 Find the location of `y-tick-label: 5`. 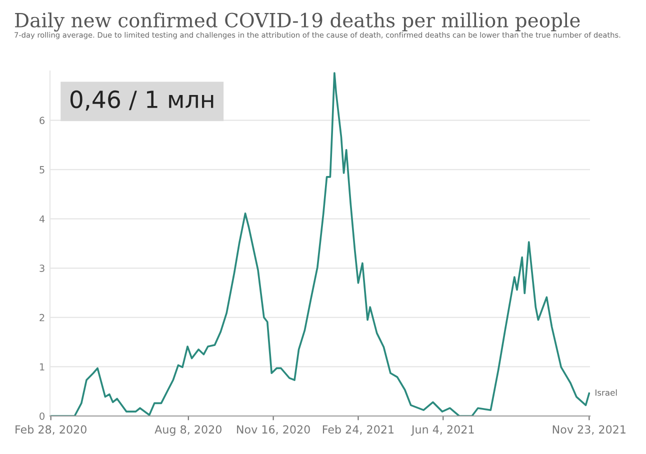

y-tick-label: 5 is located at coordinates (42, 170).